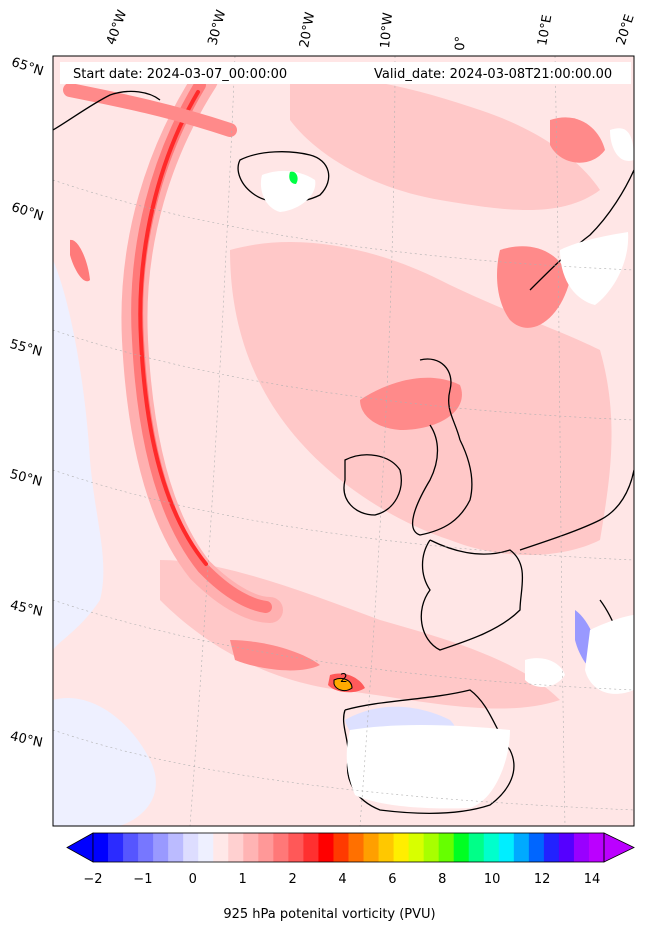 Image resolution: width=659 pixels, height=936 pixels. I want to click on mask-scandinavia-ne, so click(622, 144).